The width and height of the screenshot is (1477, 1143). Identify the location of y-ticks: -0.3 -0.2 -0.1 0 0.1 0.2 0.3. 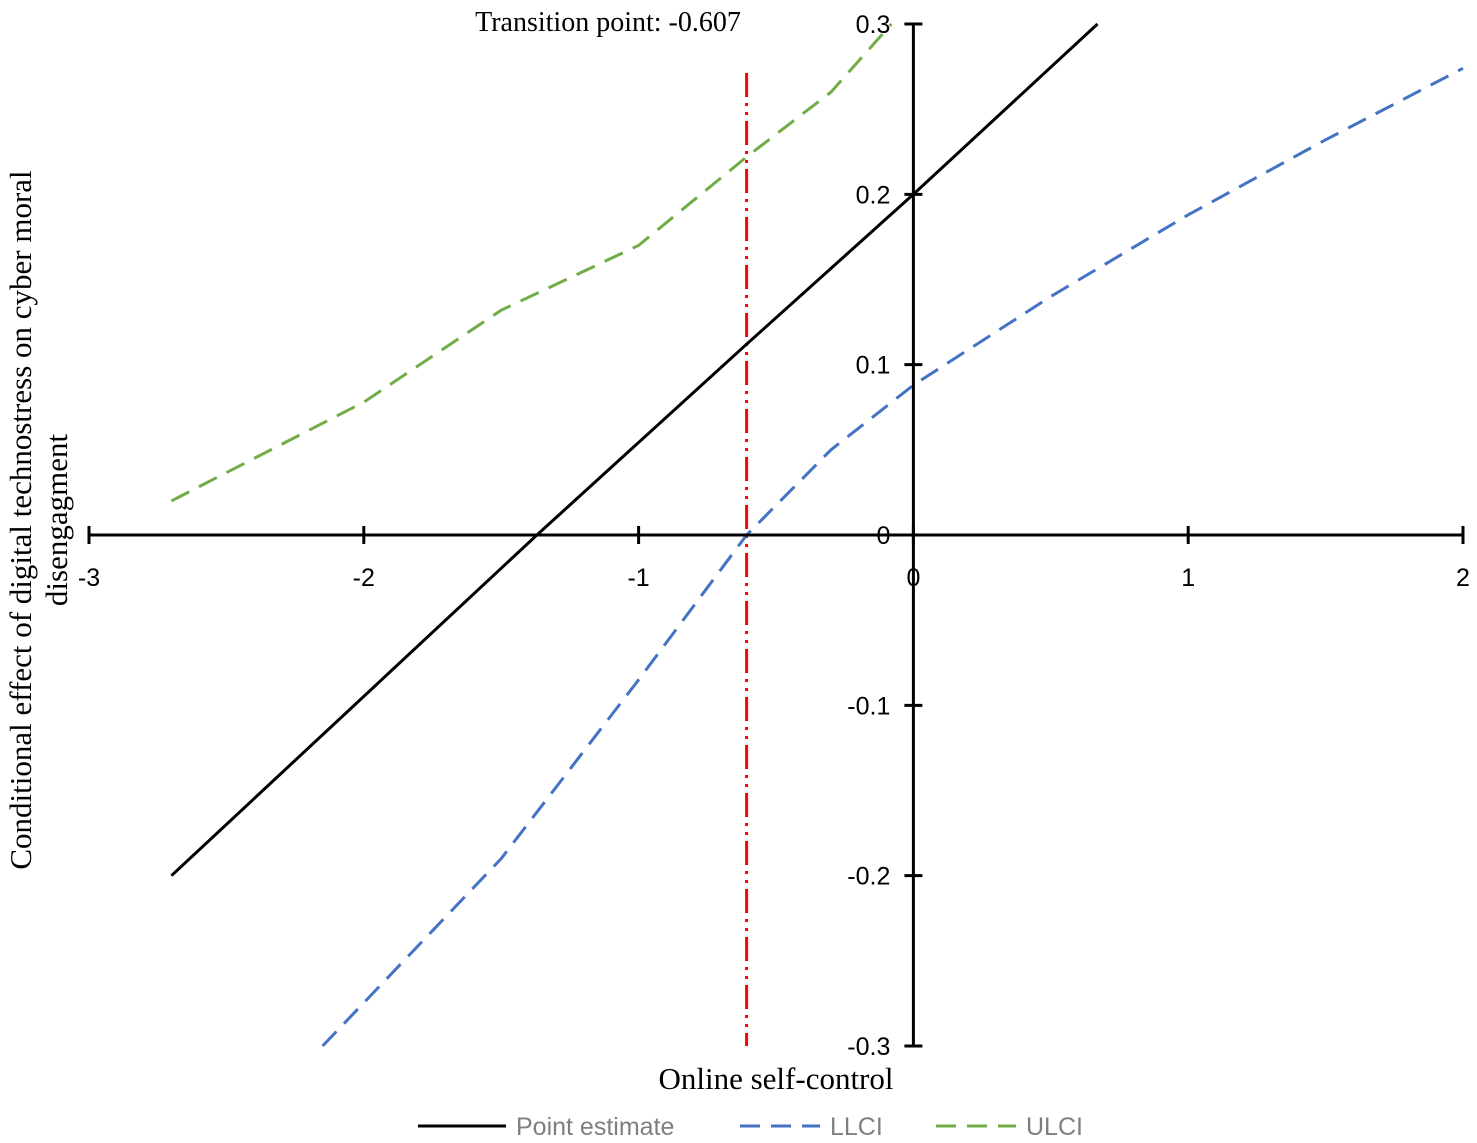
(885, 536).